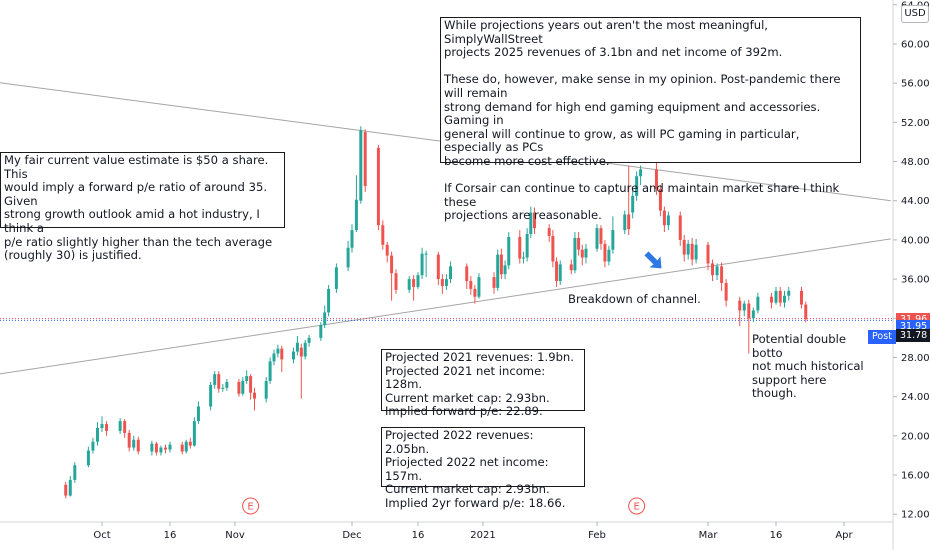 The width and height of the screenshot is (932, 550). What do you see at coordinates (101, 535) in the screenshot?
I see `x-tick-label: Oct` at bounding box center [101, 535].